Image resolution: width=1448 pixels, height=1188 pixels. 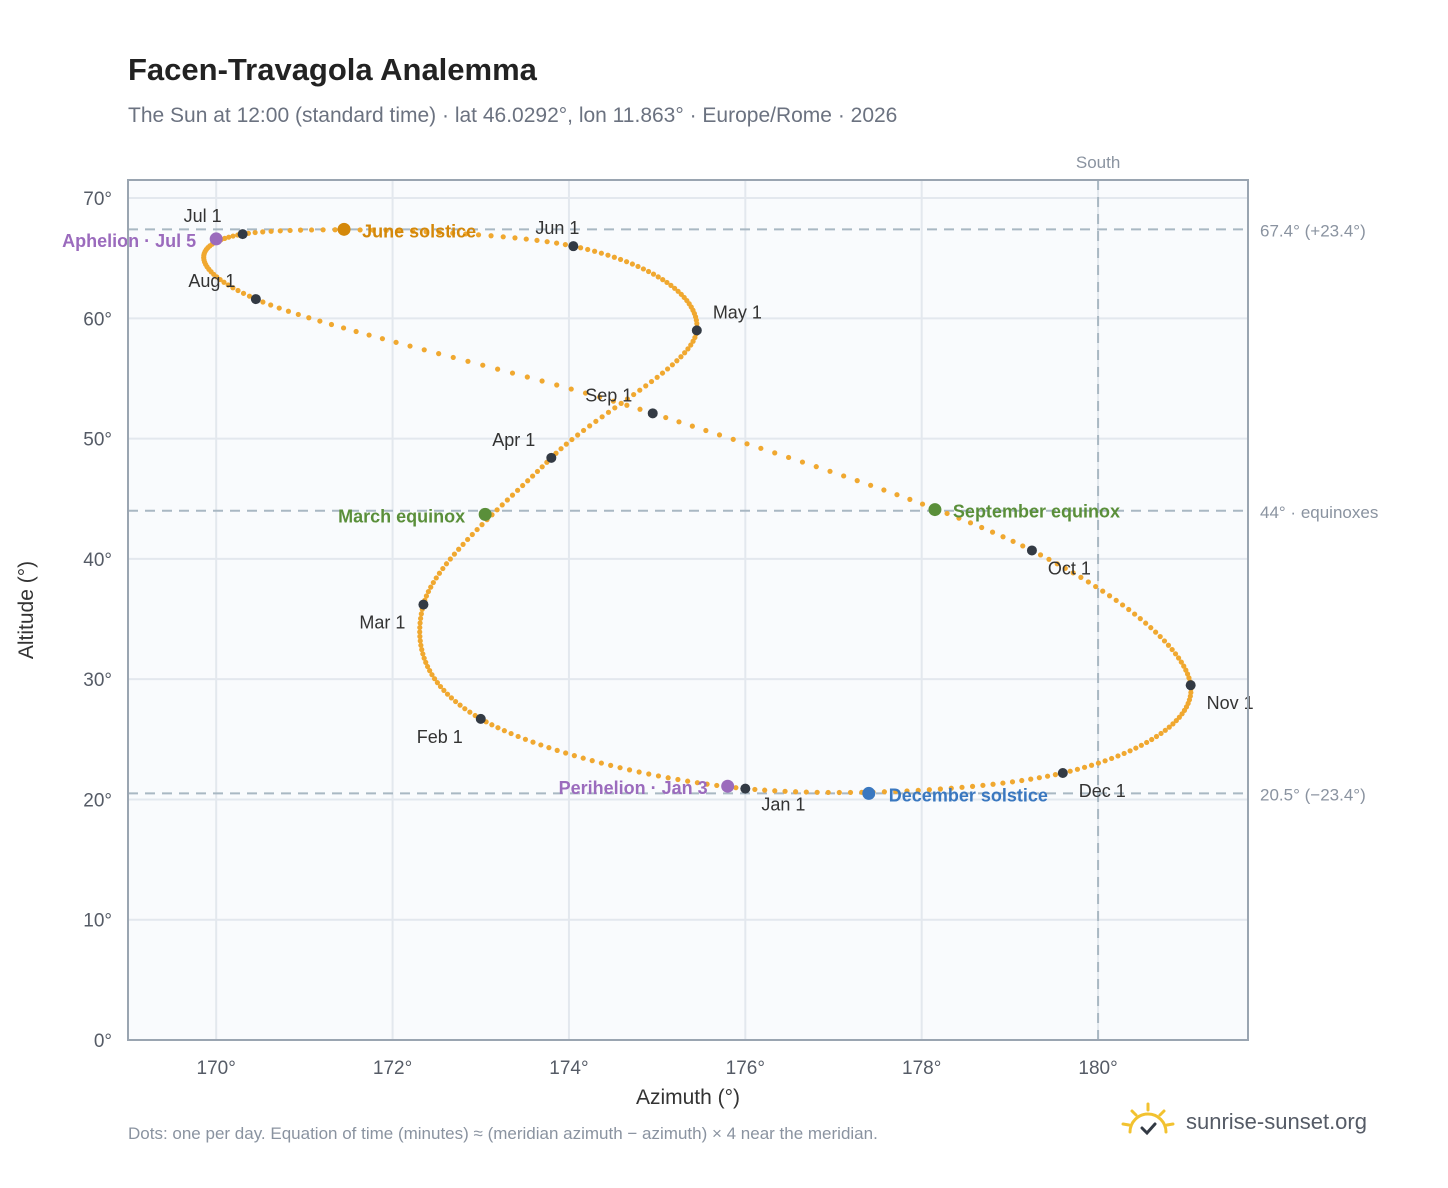 What do you see at coordinates (1097, 1068) in the screenshot?
I see `x-tick-label: 180°` at bounding box center [1097, 1068].